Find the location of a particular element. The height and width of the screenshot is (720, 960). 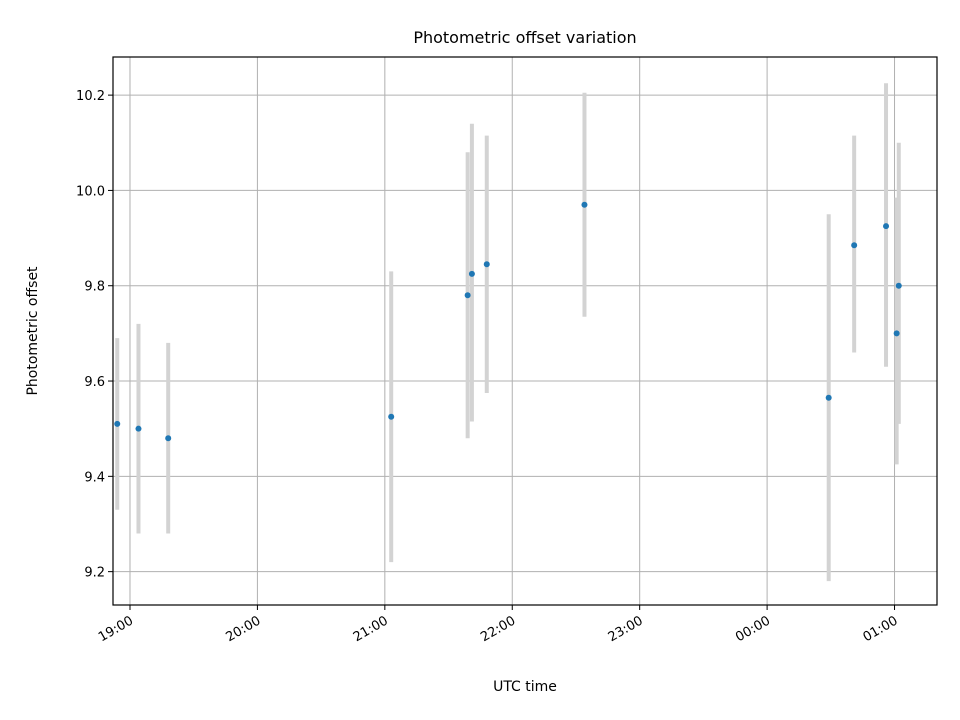

y-tick-label: 9.2 is located at coordinates (94, 573).